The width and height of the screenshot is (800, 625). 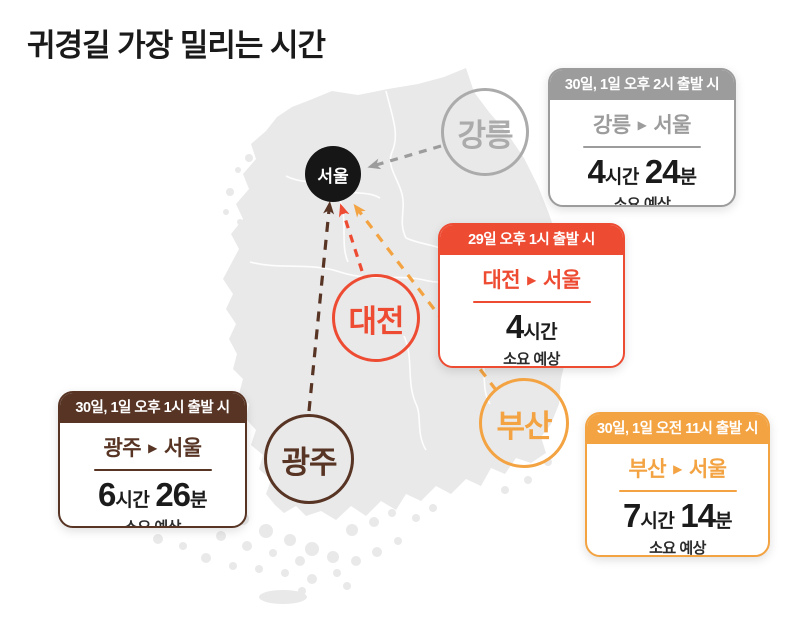 I want to click on city-circle-seoul: 서울, so click(x=333, y=174).